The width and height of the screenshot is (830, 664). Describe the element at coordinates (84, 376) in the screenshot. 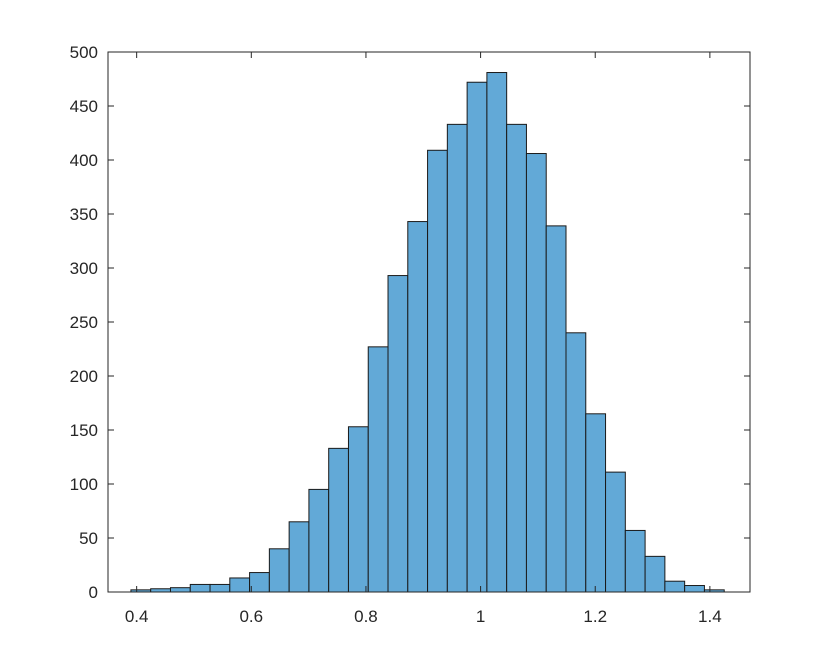

I see `y-tick-label: 200` at that location.